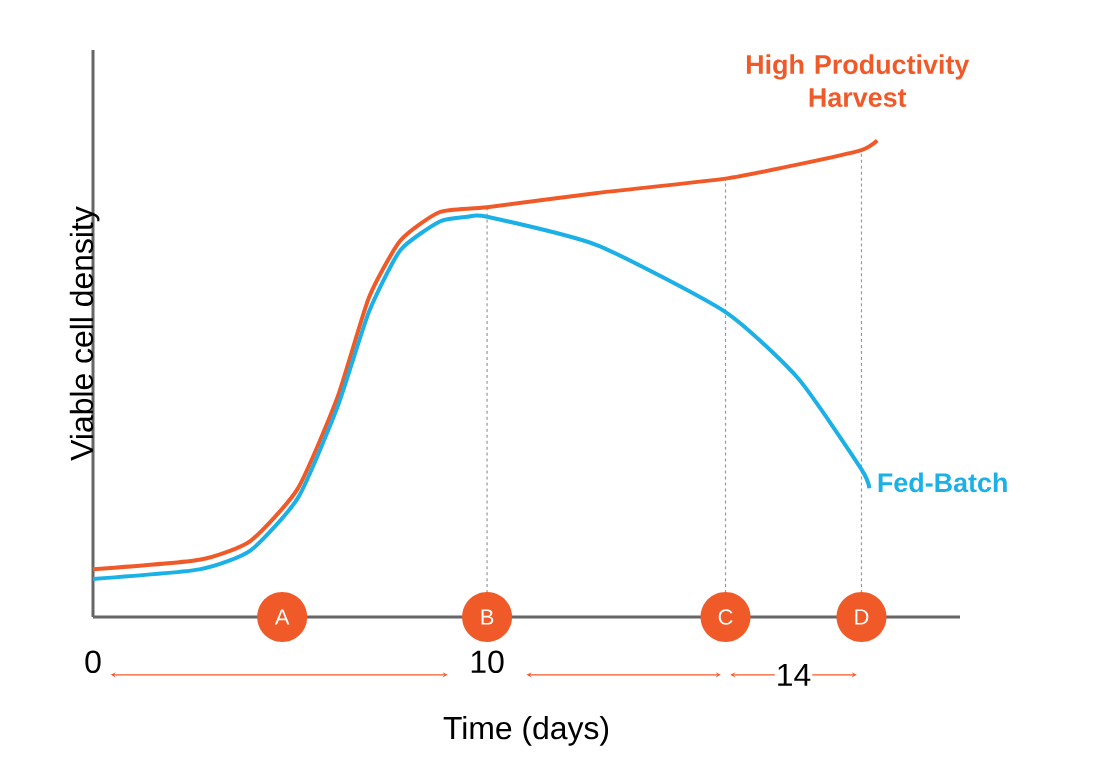 Image resolution: width=1093 pixels, height=759 pixels. I want to click on x-tick-label: 10, so click(487, 662).